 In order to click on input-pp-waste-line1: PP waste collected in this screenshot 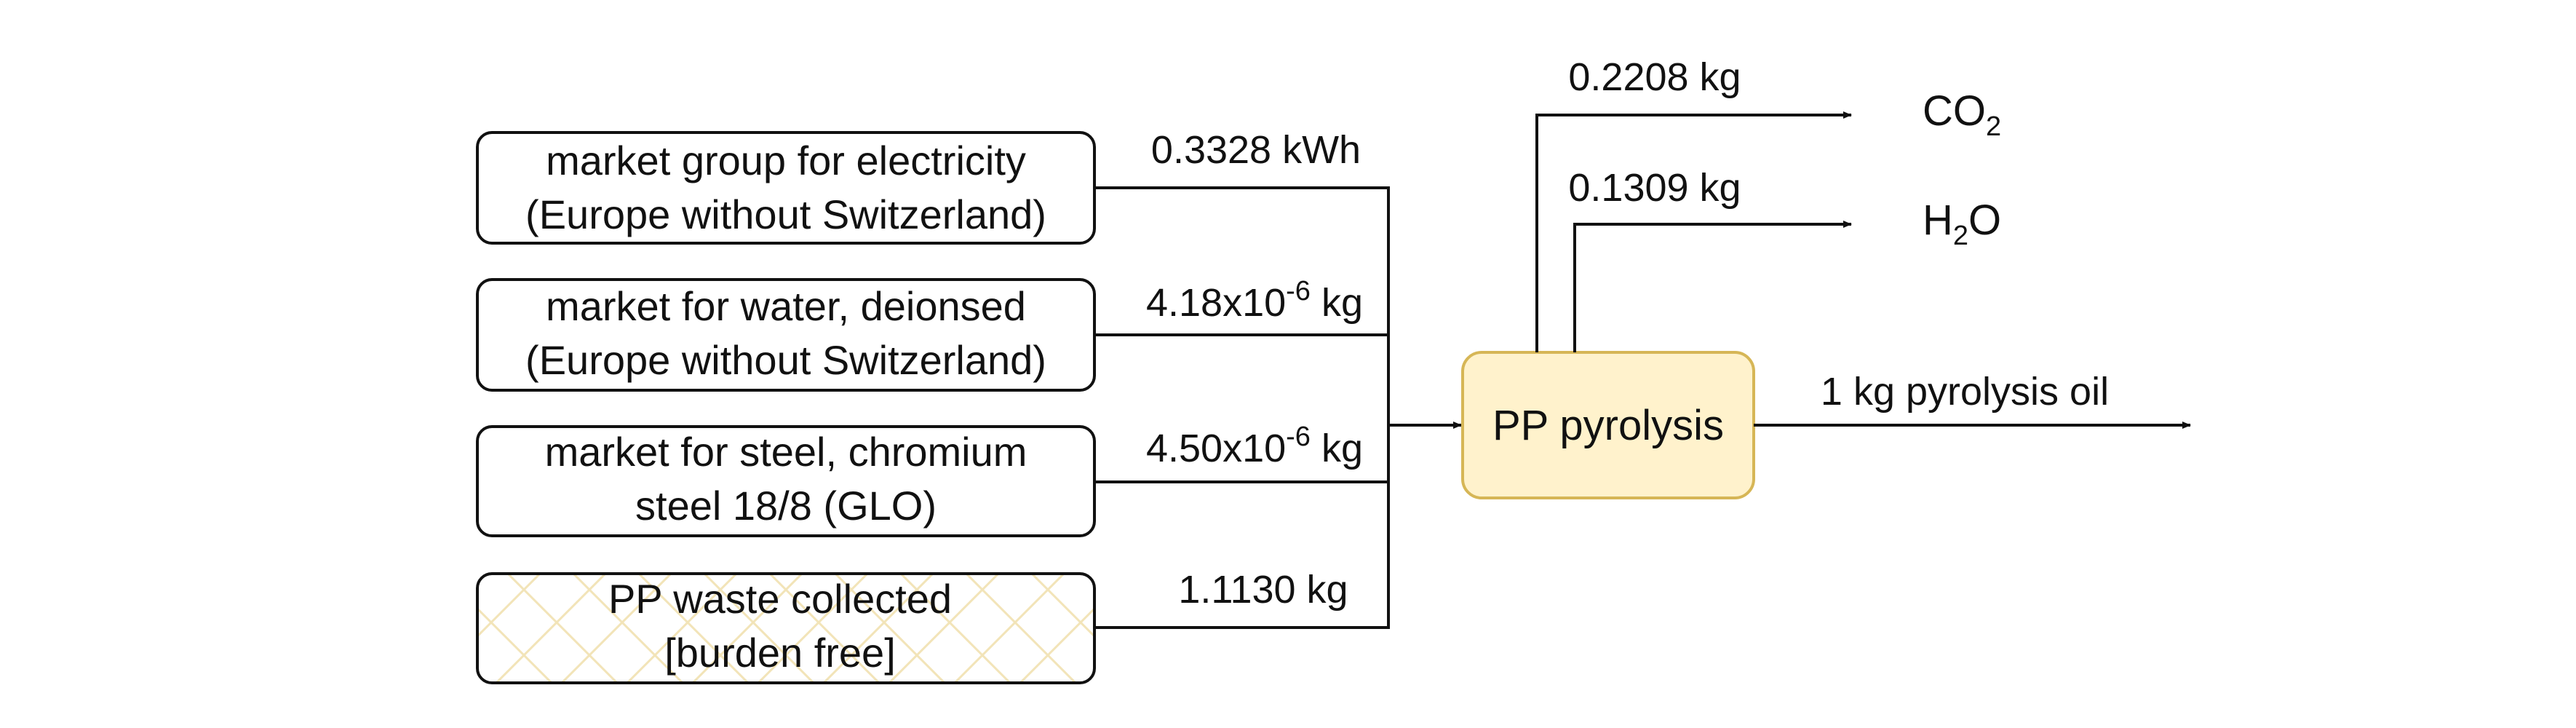, I will do `click(780, 599)`.